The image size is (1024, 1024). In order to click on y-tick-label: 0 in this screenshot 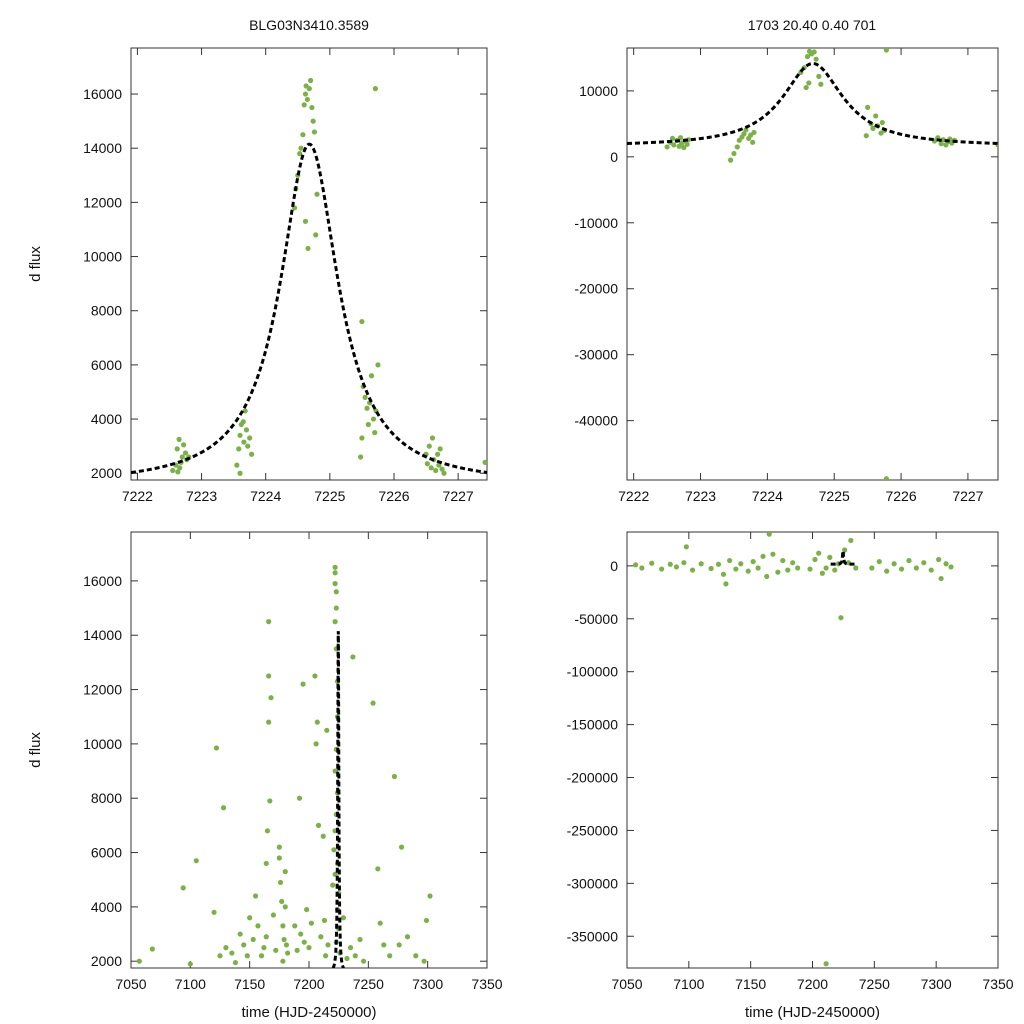, I will do `click(614, 157)`.